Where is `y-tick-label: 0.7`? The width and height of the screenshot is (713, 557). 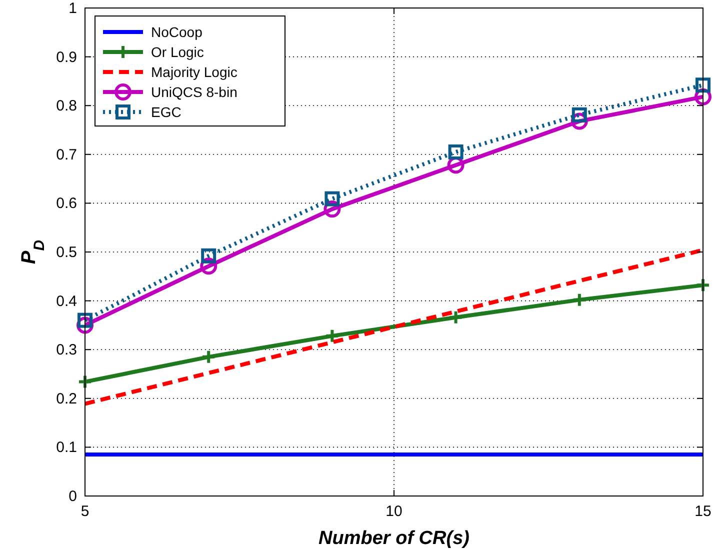 y-tick-label: 0.7 is located at coordinates (66, 155).